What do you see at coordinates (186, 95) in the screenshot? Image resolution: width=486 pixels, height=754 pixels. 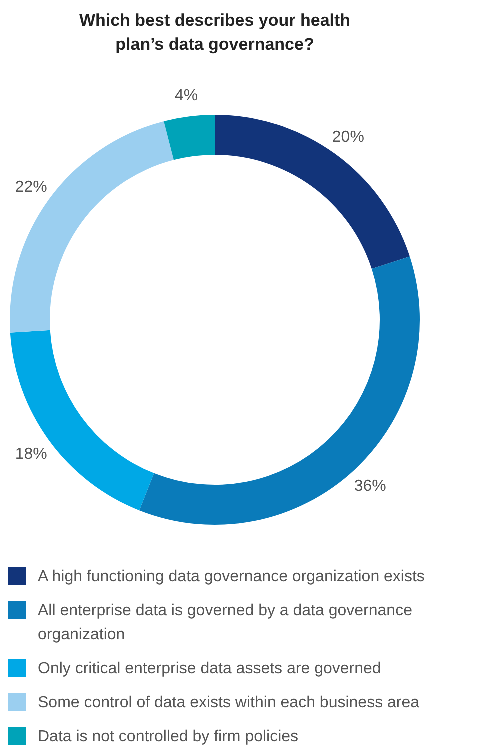 I see `data-label: 4%` at bounding box center [186, 95].